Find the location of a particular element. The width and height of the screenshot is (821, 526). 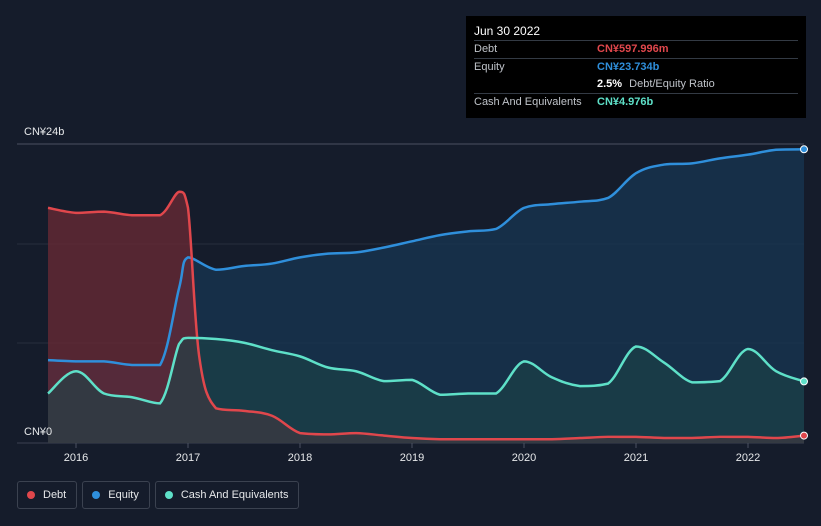

legend-item-cash: Cash And Equivalents is located at coordinates (227, 495).